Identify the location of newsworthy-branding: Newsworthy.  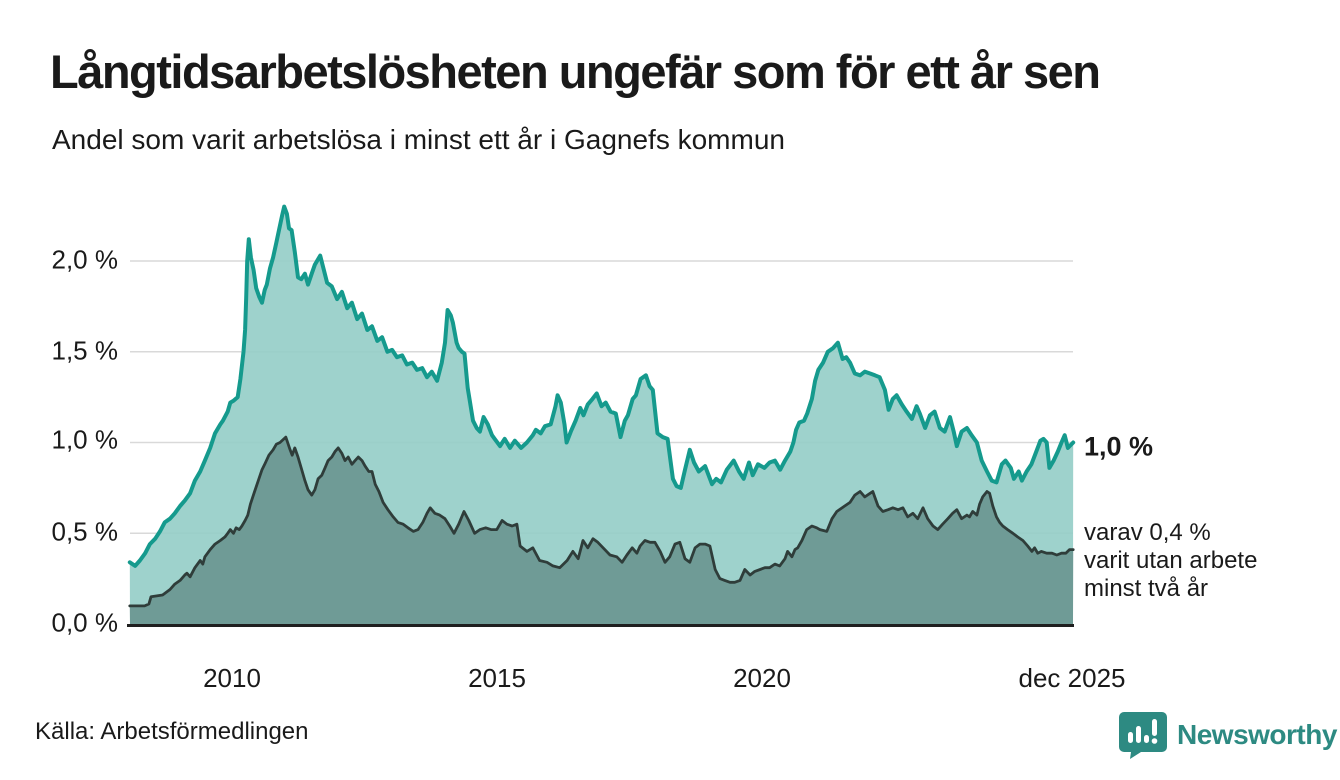
(1227, 735).